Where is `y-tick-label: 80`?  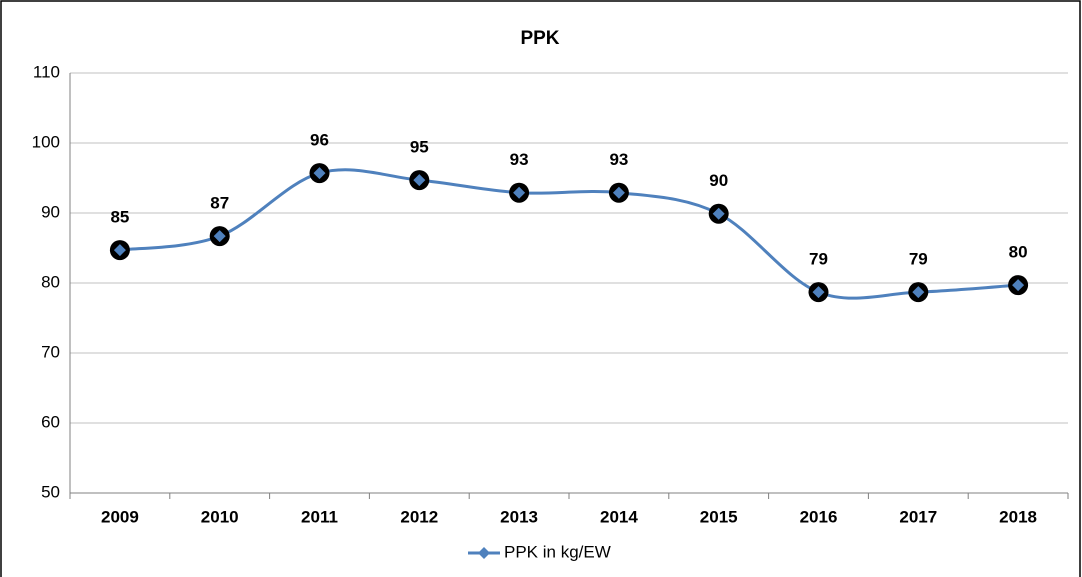
y-tick-label: 80 is located at coordinates (50, 281).